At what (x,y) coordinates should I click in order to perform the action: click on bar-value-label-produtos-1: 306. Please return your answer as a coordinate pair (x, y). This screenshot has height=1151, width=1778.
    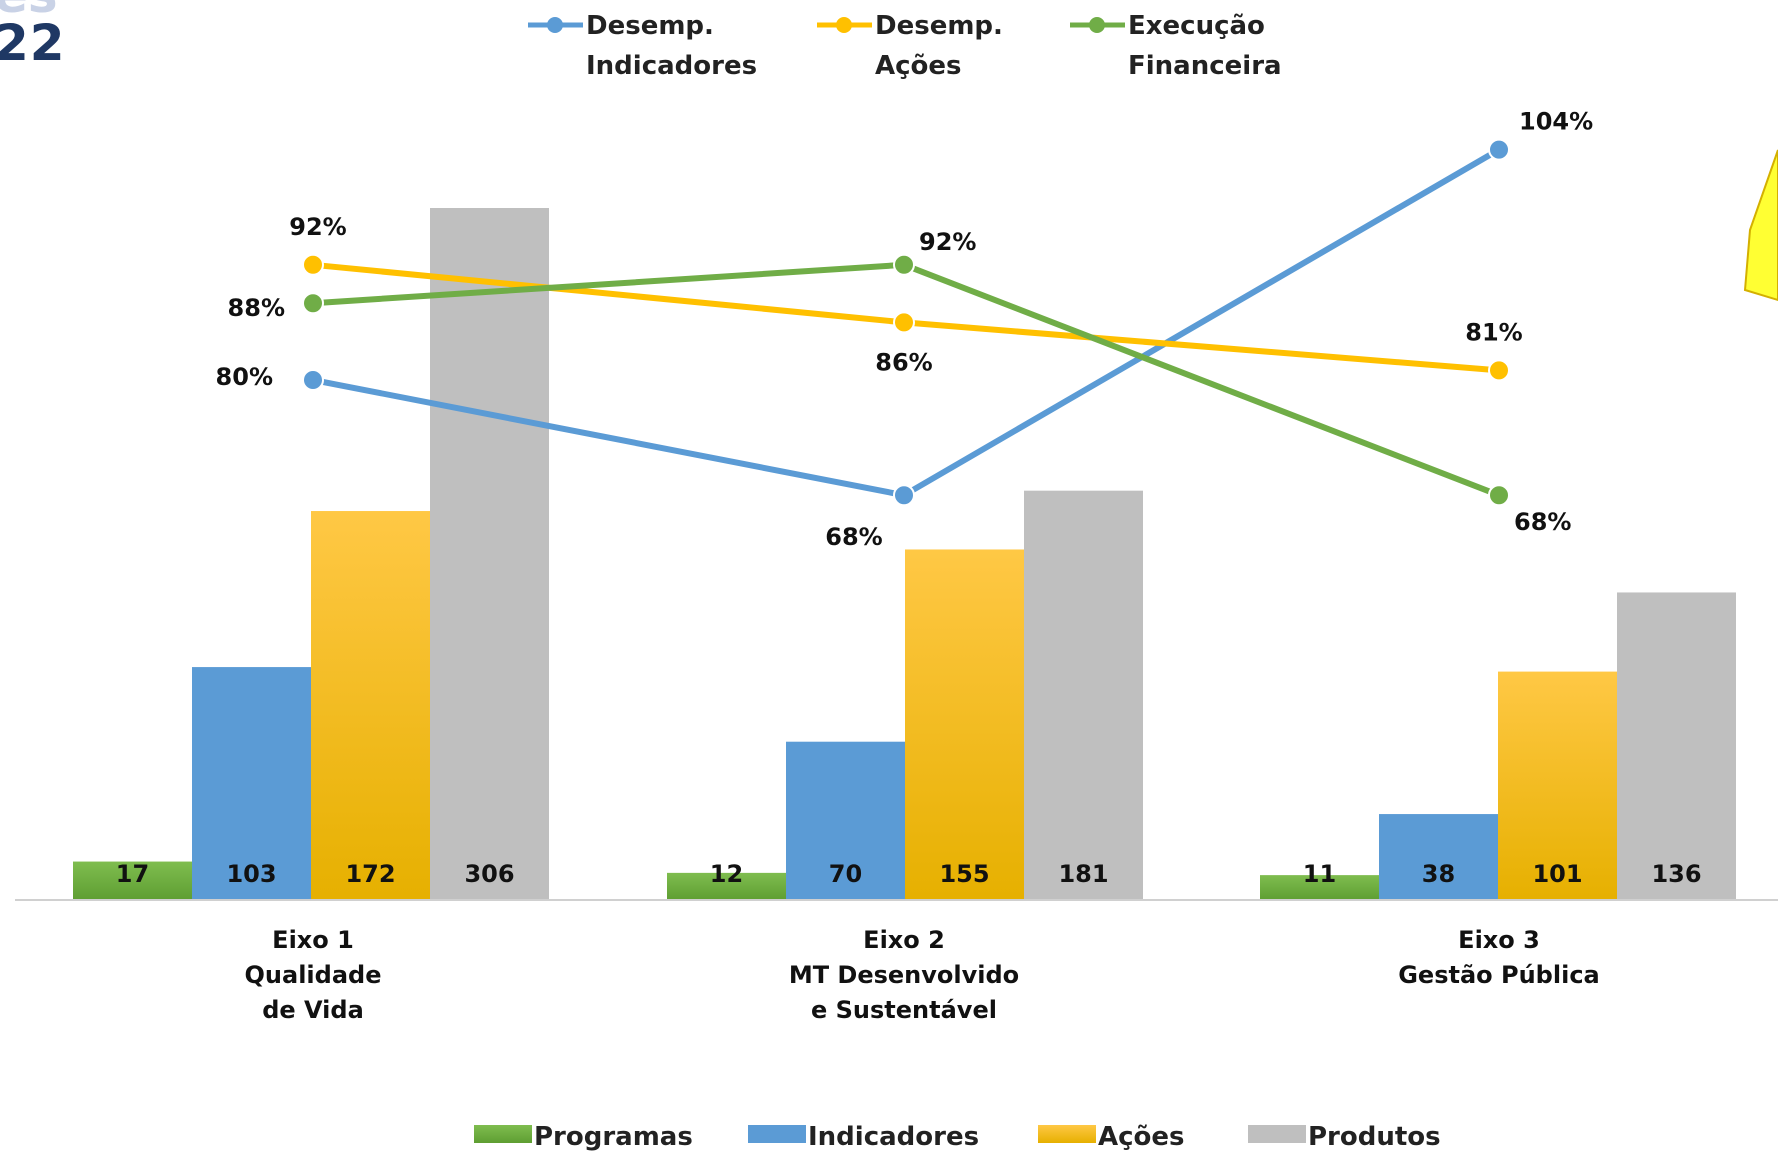
    Looking at the image, I should click on (489, 874).